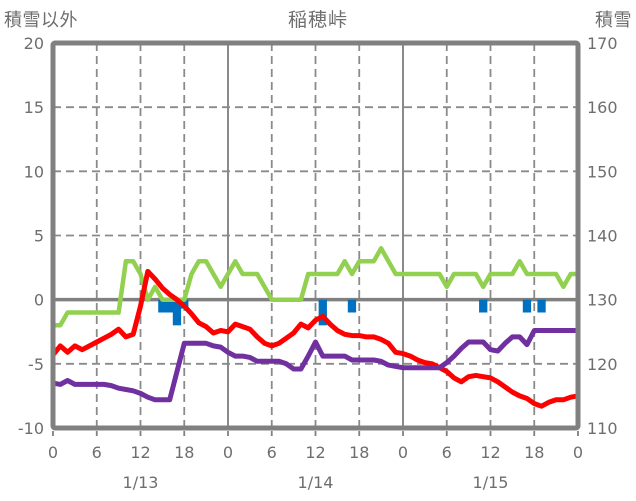 The height and width of the screenshot is (501, 636). I want to click on left-axis-title: 積雪以外, so click(41, 20).